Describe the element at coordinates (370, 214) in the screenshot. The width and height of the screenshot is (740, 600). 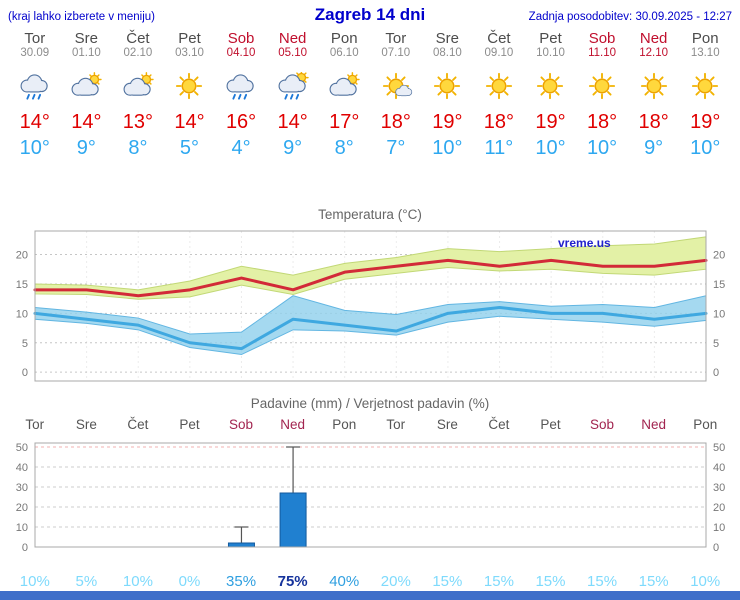
I see `temperature-chart-title: Temperatura (°C)` at that location.